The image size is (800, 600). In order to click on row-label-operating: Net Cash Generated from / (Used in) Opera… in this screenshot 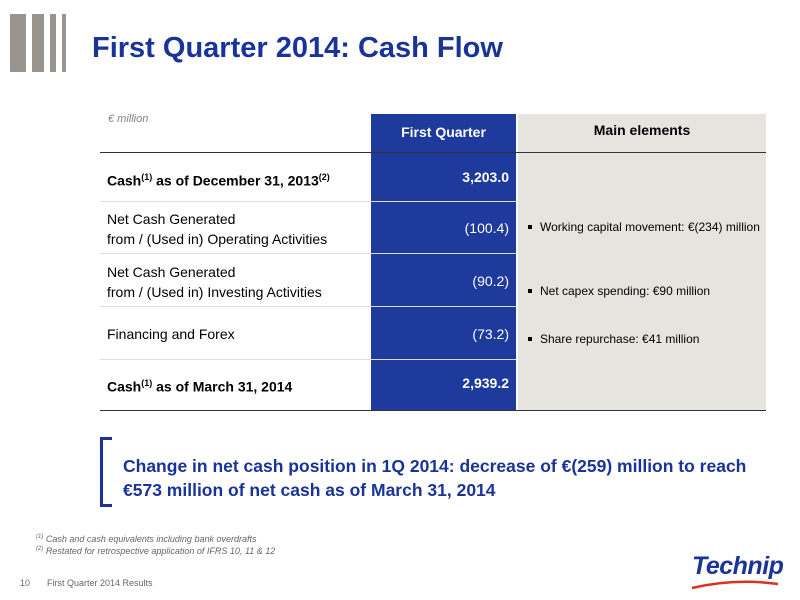, I will do `click(217, 229)`.